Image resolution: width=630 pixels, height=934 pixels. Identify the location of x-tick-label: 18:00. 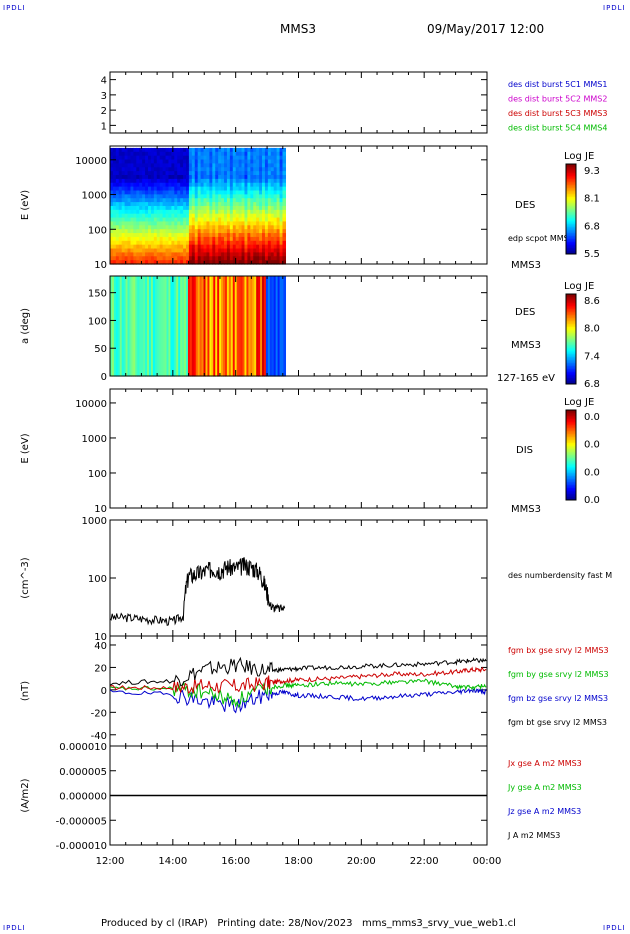
(298, 861).